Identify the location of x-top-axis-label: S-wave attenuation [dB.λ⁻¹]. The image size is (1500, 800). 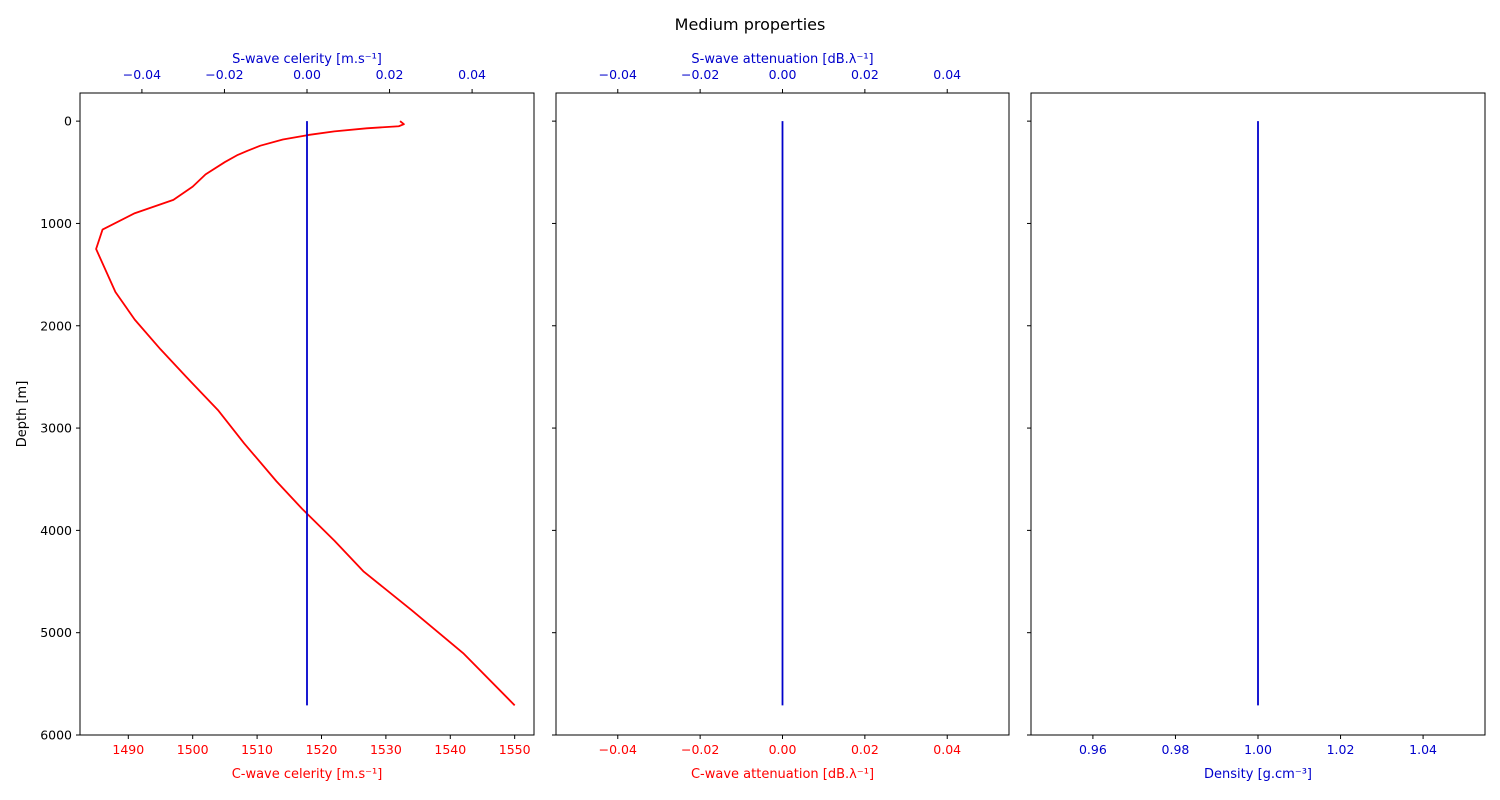
(782, 59).